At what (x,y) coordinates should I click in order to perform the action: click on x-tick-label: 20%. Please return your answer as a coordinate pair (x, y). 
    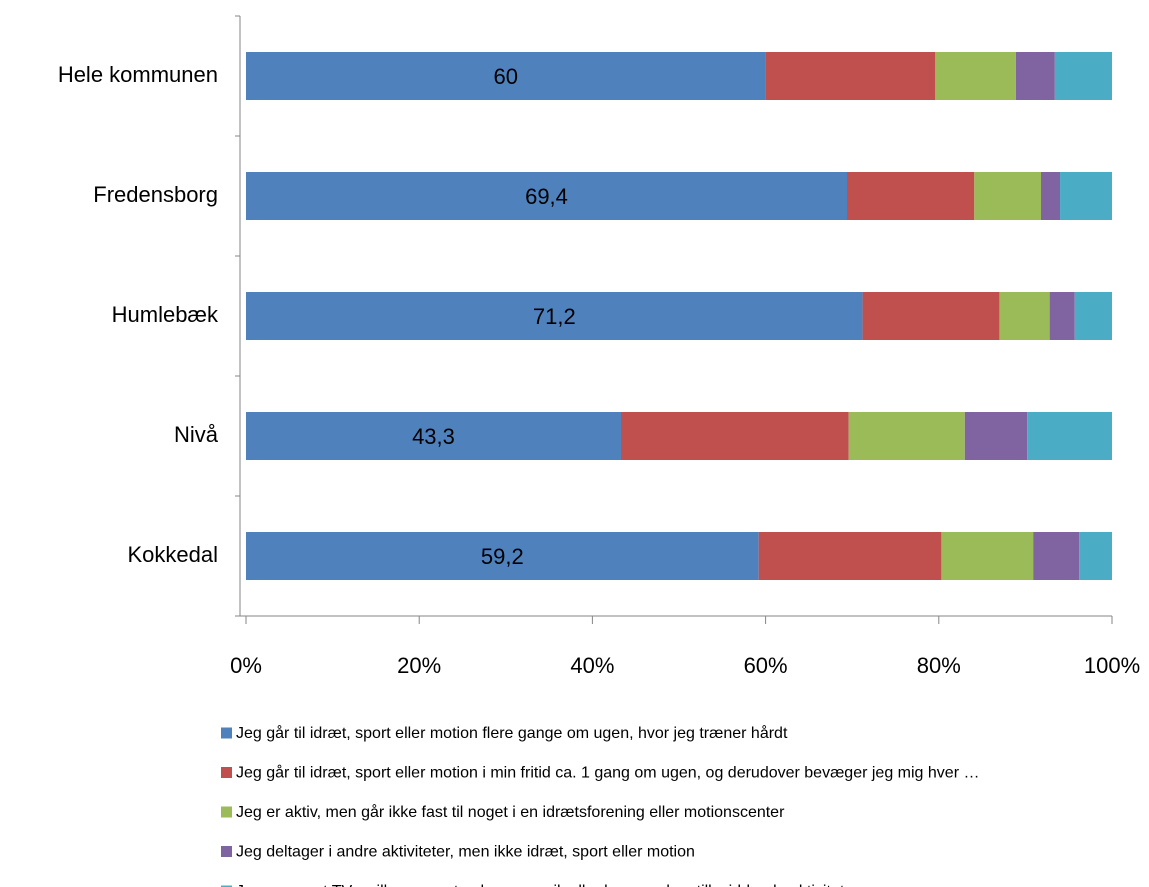
    Looking at the image, I should click on (419, 665).